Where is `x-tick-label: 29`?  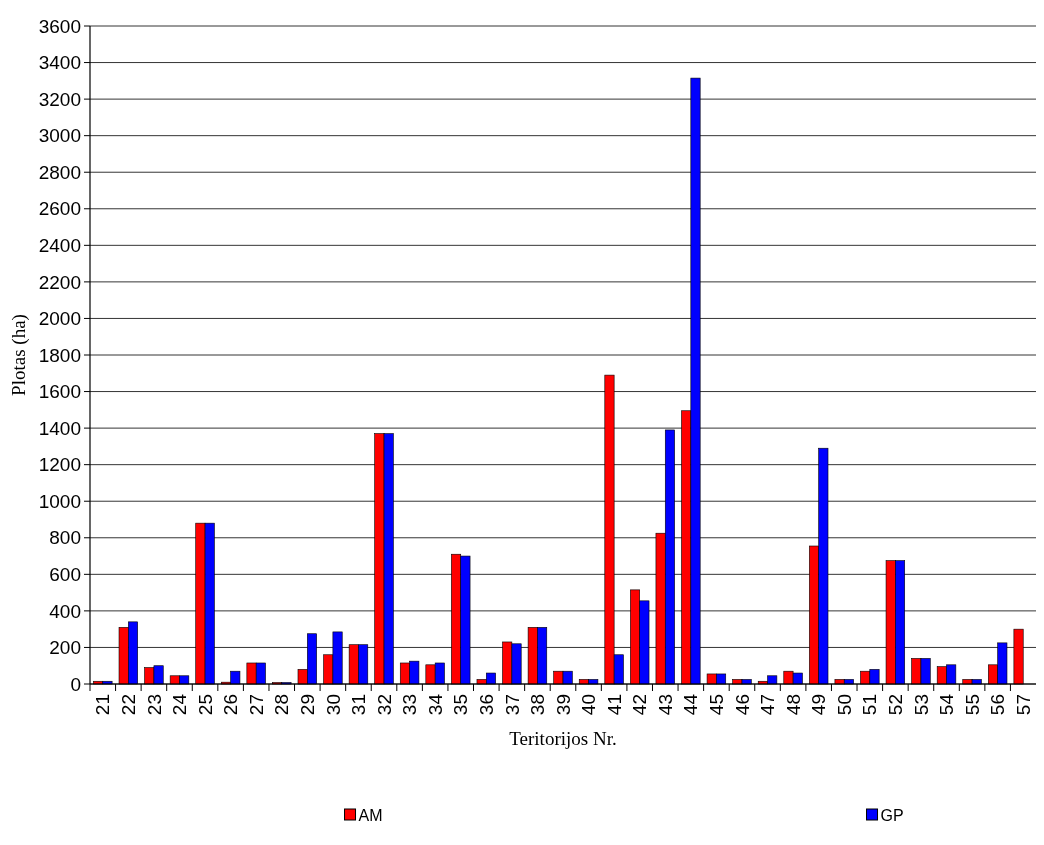 x-tick-label: 29 is located at coordinates (307, 705).